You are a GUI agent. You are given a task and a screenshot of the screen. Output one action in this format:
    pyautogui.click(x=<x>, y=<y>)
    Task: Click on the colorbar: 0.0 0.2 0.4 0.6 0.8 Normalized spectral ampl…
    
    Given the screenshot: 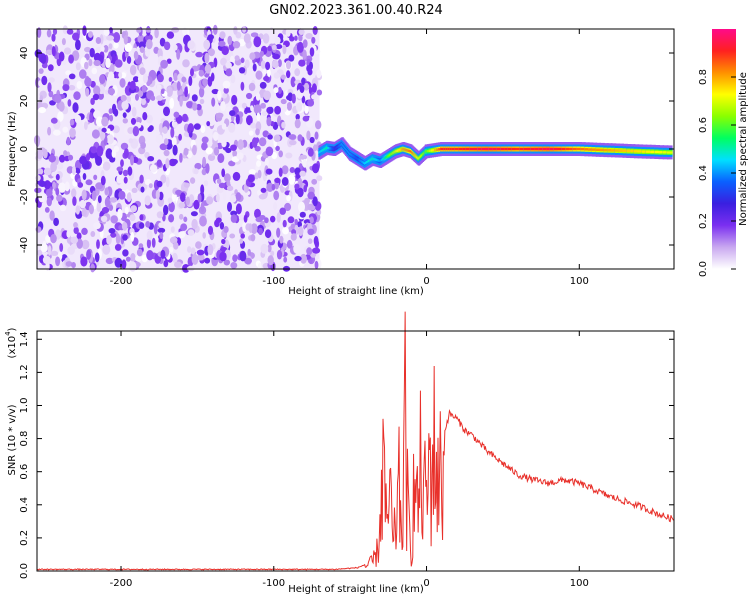 What is the action you would take?
    pyautogui.click(x=723, y=153)
    